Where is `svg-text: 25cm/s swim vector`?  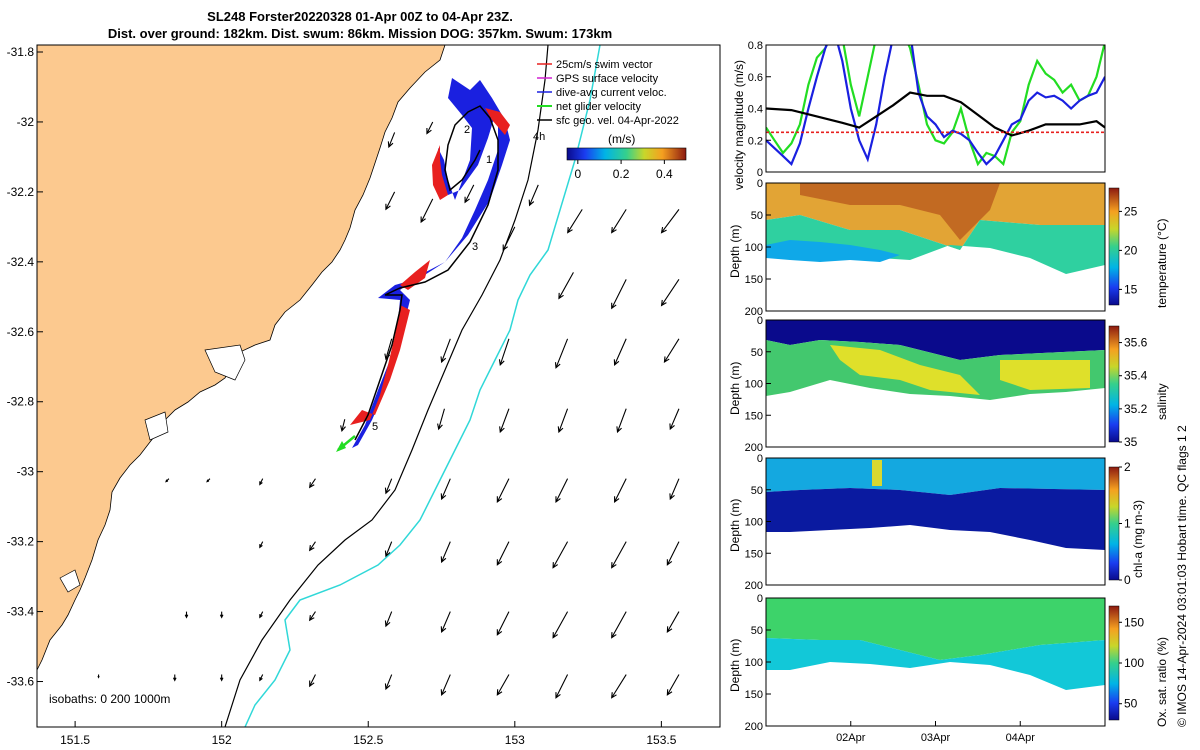 svg-text: 25cm/s swim vector is located at coordinates (604, 65).